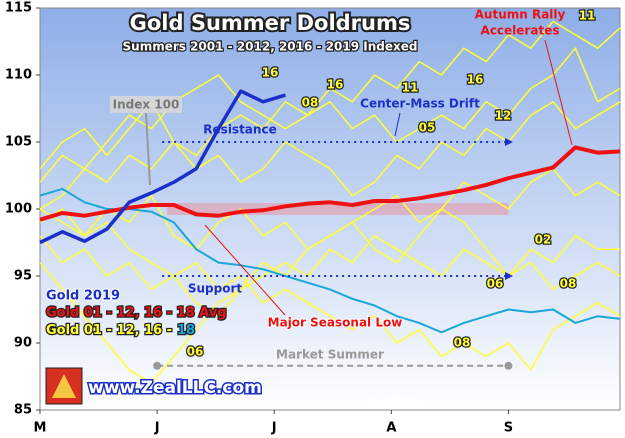 Image resolution: width=625 pixels, height=438 pixels. What do you see at coordinates (109, 330) in the screenshot?
I see `legend-entry: Gold 01 - 12, 16 -` at bounding box center [109, 330].